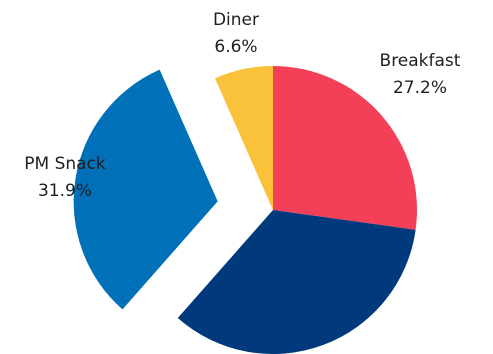 This screenshot has height=354, width=493. Describe the element at coordinates (243, 138) in the screenshot. I see `pie-slice-diner` at that location.